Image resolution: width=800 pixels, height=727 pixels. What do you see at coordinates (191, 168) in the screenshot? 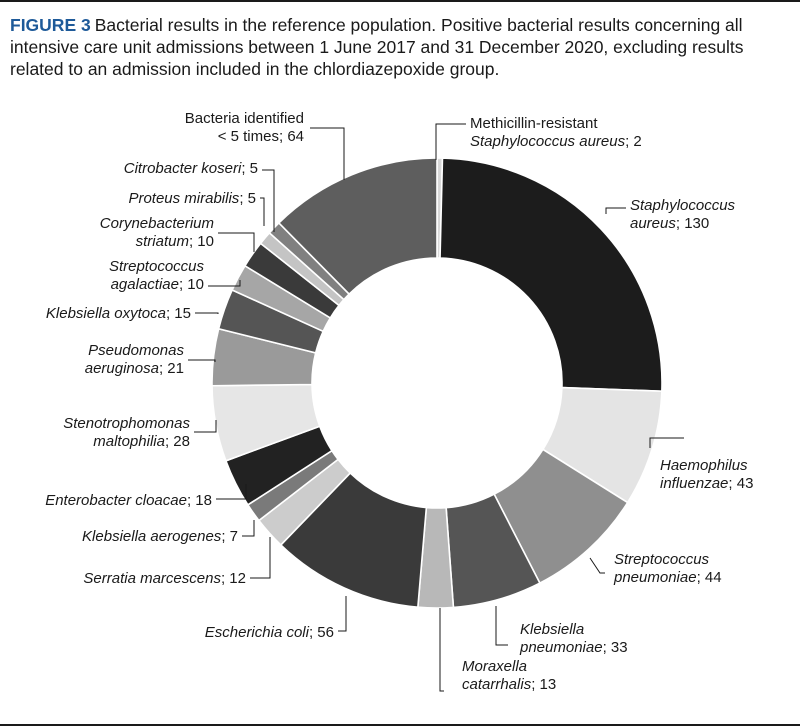
I see `slice-label: Citrobacter koseri; 5` at bounding box center [191, 168].